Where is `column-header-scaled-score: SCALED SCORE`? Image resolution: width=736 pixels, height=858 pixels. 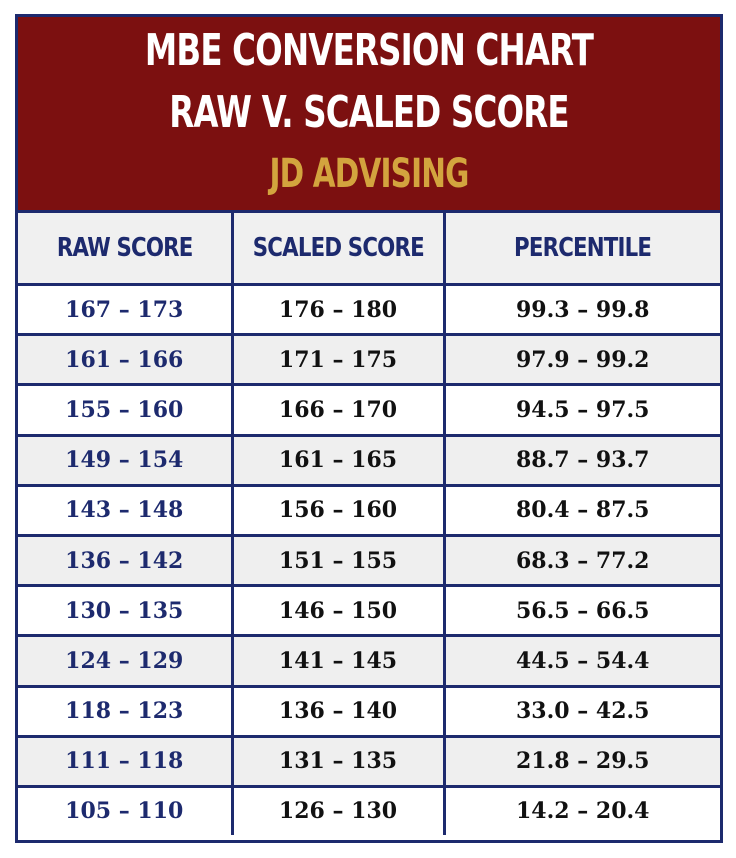
column-header-scaled-score: SCALED SCORE is located at coordinates (339, 249).